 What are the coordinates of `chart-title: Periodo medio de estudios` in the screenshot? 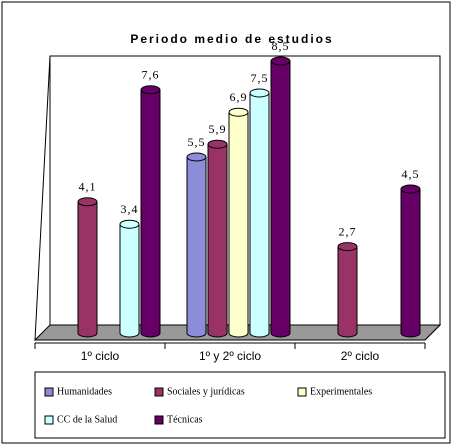 It's located at (231, 39).